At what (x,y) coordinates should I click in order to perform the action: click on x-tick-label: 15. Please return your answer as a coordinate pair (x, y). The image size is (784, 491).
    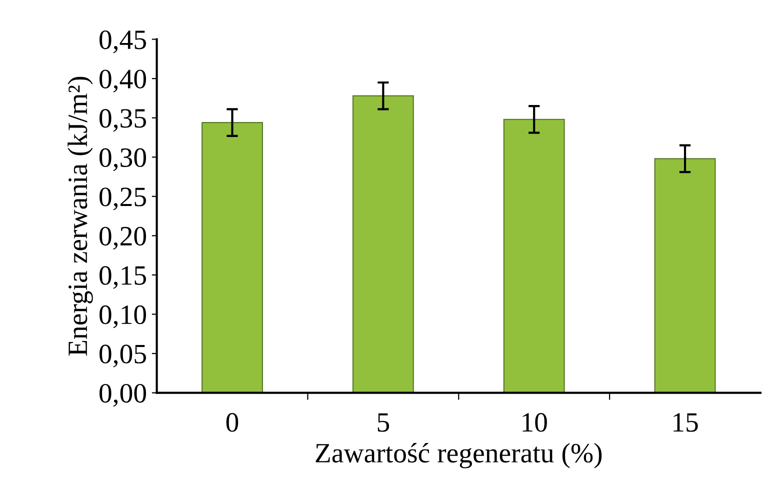
    Looking at the image, I should click on (686, 422).